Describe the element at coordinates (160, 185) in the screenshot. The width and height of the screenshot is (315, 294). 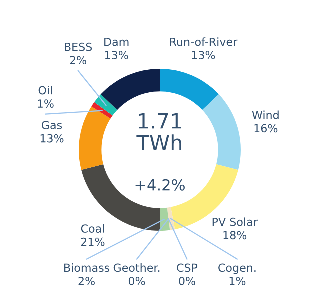
I see `text: +4.2%` at that location.